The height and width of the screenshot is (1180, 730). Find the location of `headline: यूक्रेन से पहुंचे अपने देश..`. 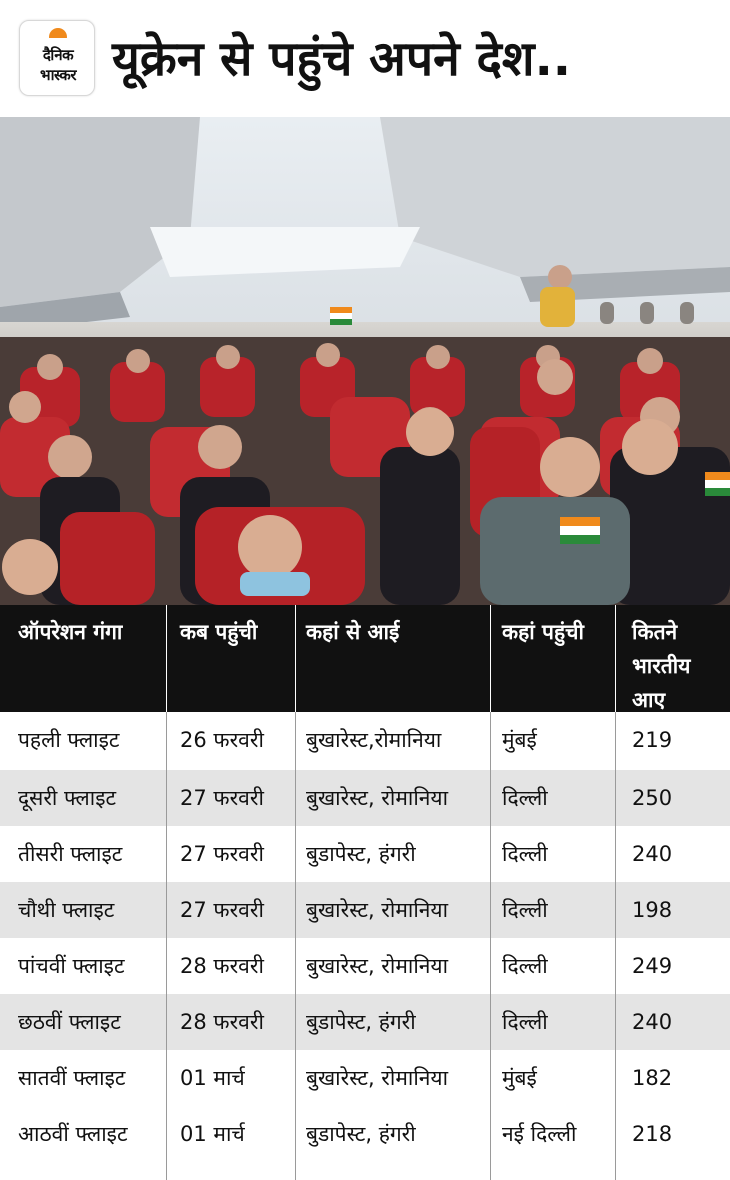

headline: यूक्रेन से पहुंचे अपने देश.. is located at coordinates (342, 59).